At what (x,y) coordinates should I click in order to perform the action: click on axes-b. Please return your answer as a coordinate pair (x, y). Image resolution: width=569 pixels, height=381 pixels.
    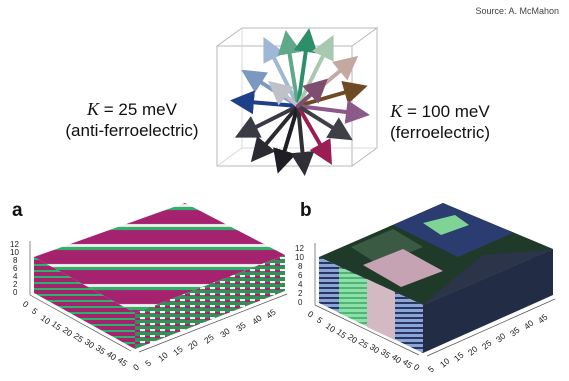
    Looking at the image, I should click on (435, 300).